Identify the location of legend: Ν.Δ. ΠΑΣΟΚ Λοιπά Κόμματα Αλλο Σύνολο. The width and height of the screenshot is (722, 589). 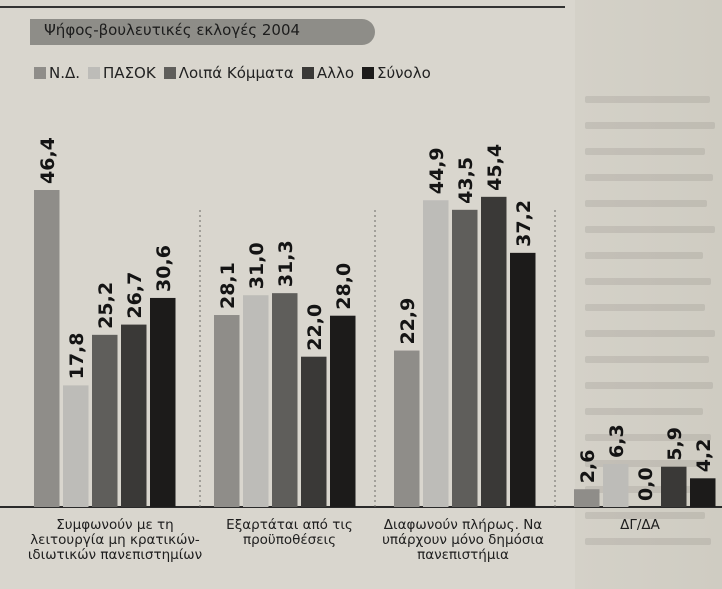
(236, 73).